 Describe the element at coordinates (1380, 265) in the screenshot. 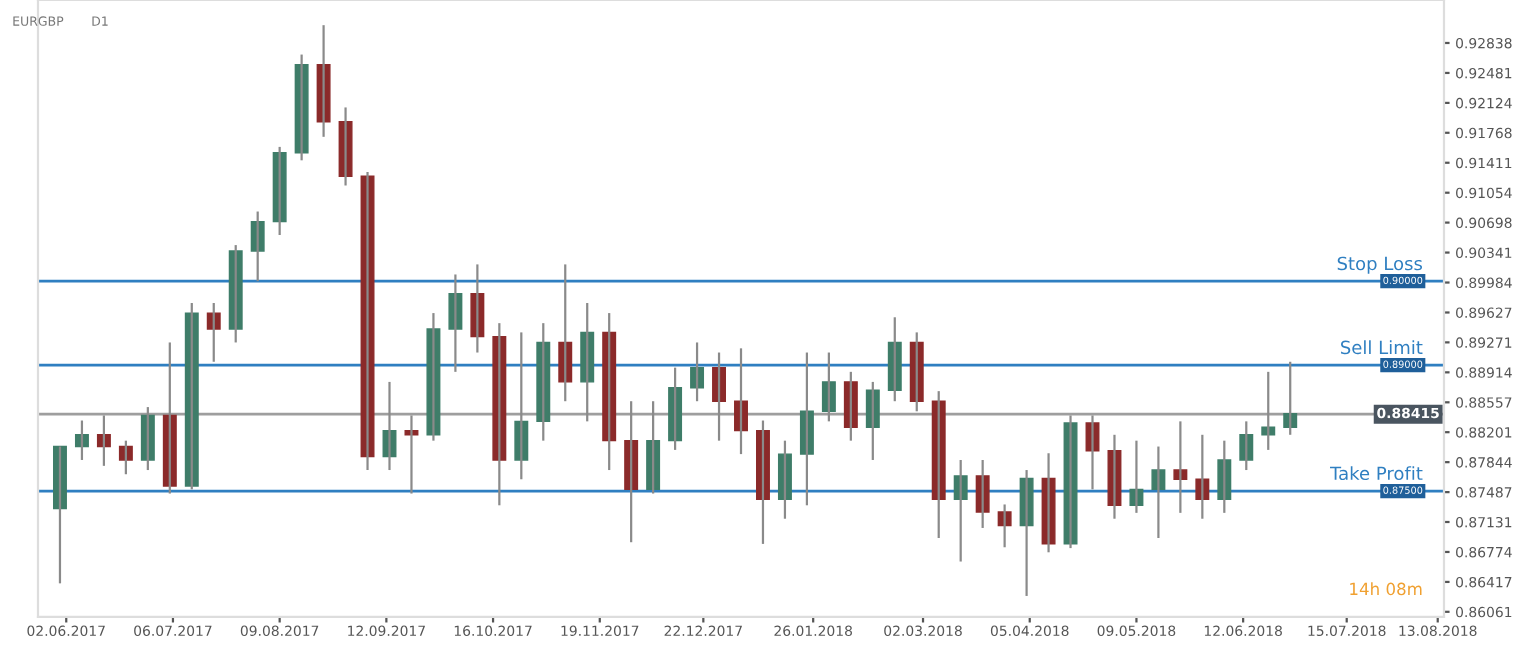

I see `ref-line-label: Stop Loss` at that location.